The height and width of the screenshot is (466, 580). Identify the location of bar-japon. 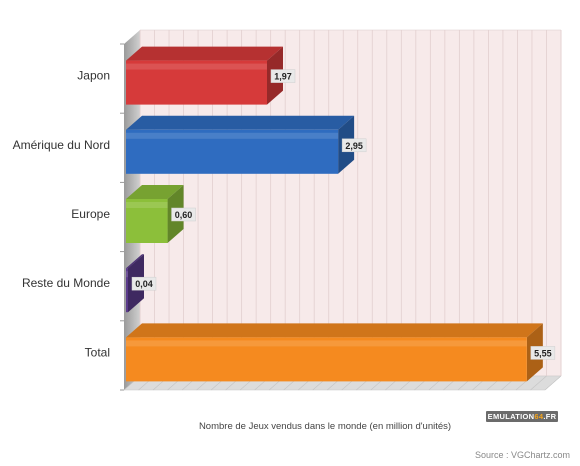
(204, 75).